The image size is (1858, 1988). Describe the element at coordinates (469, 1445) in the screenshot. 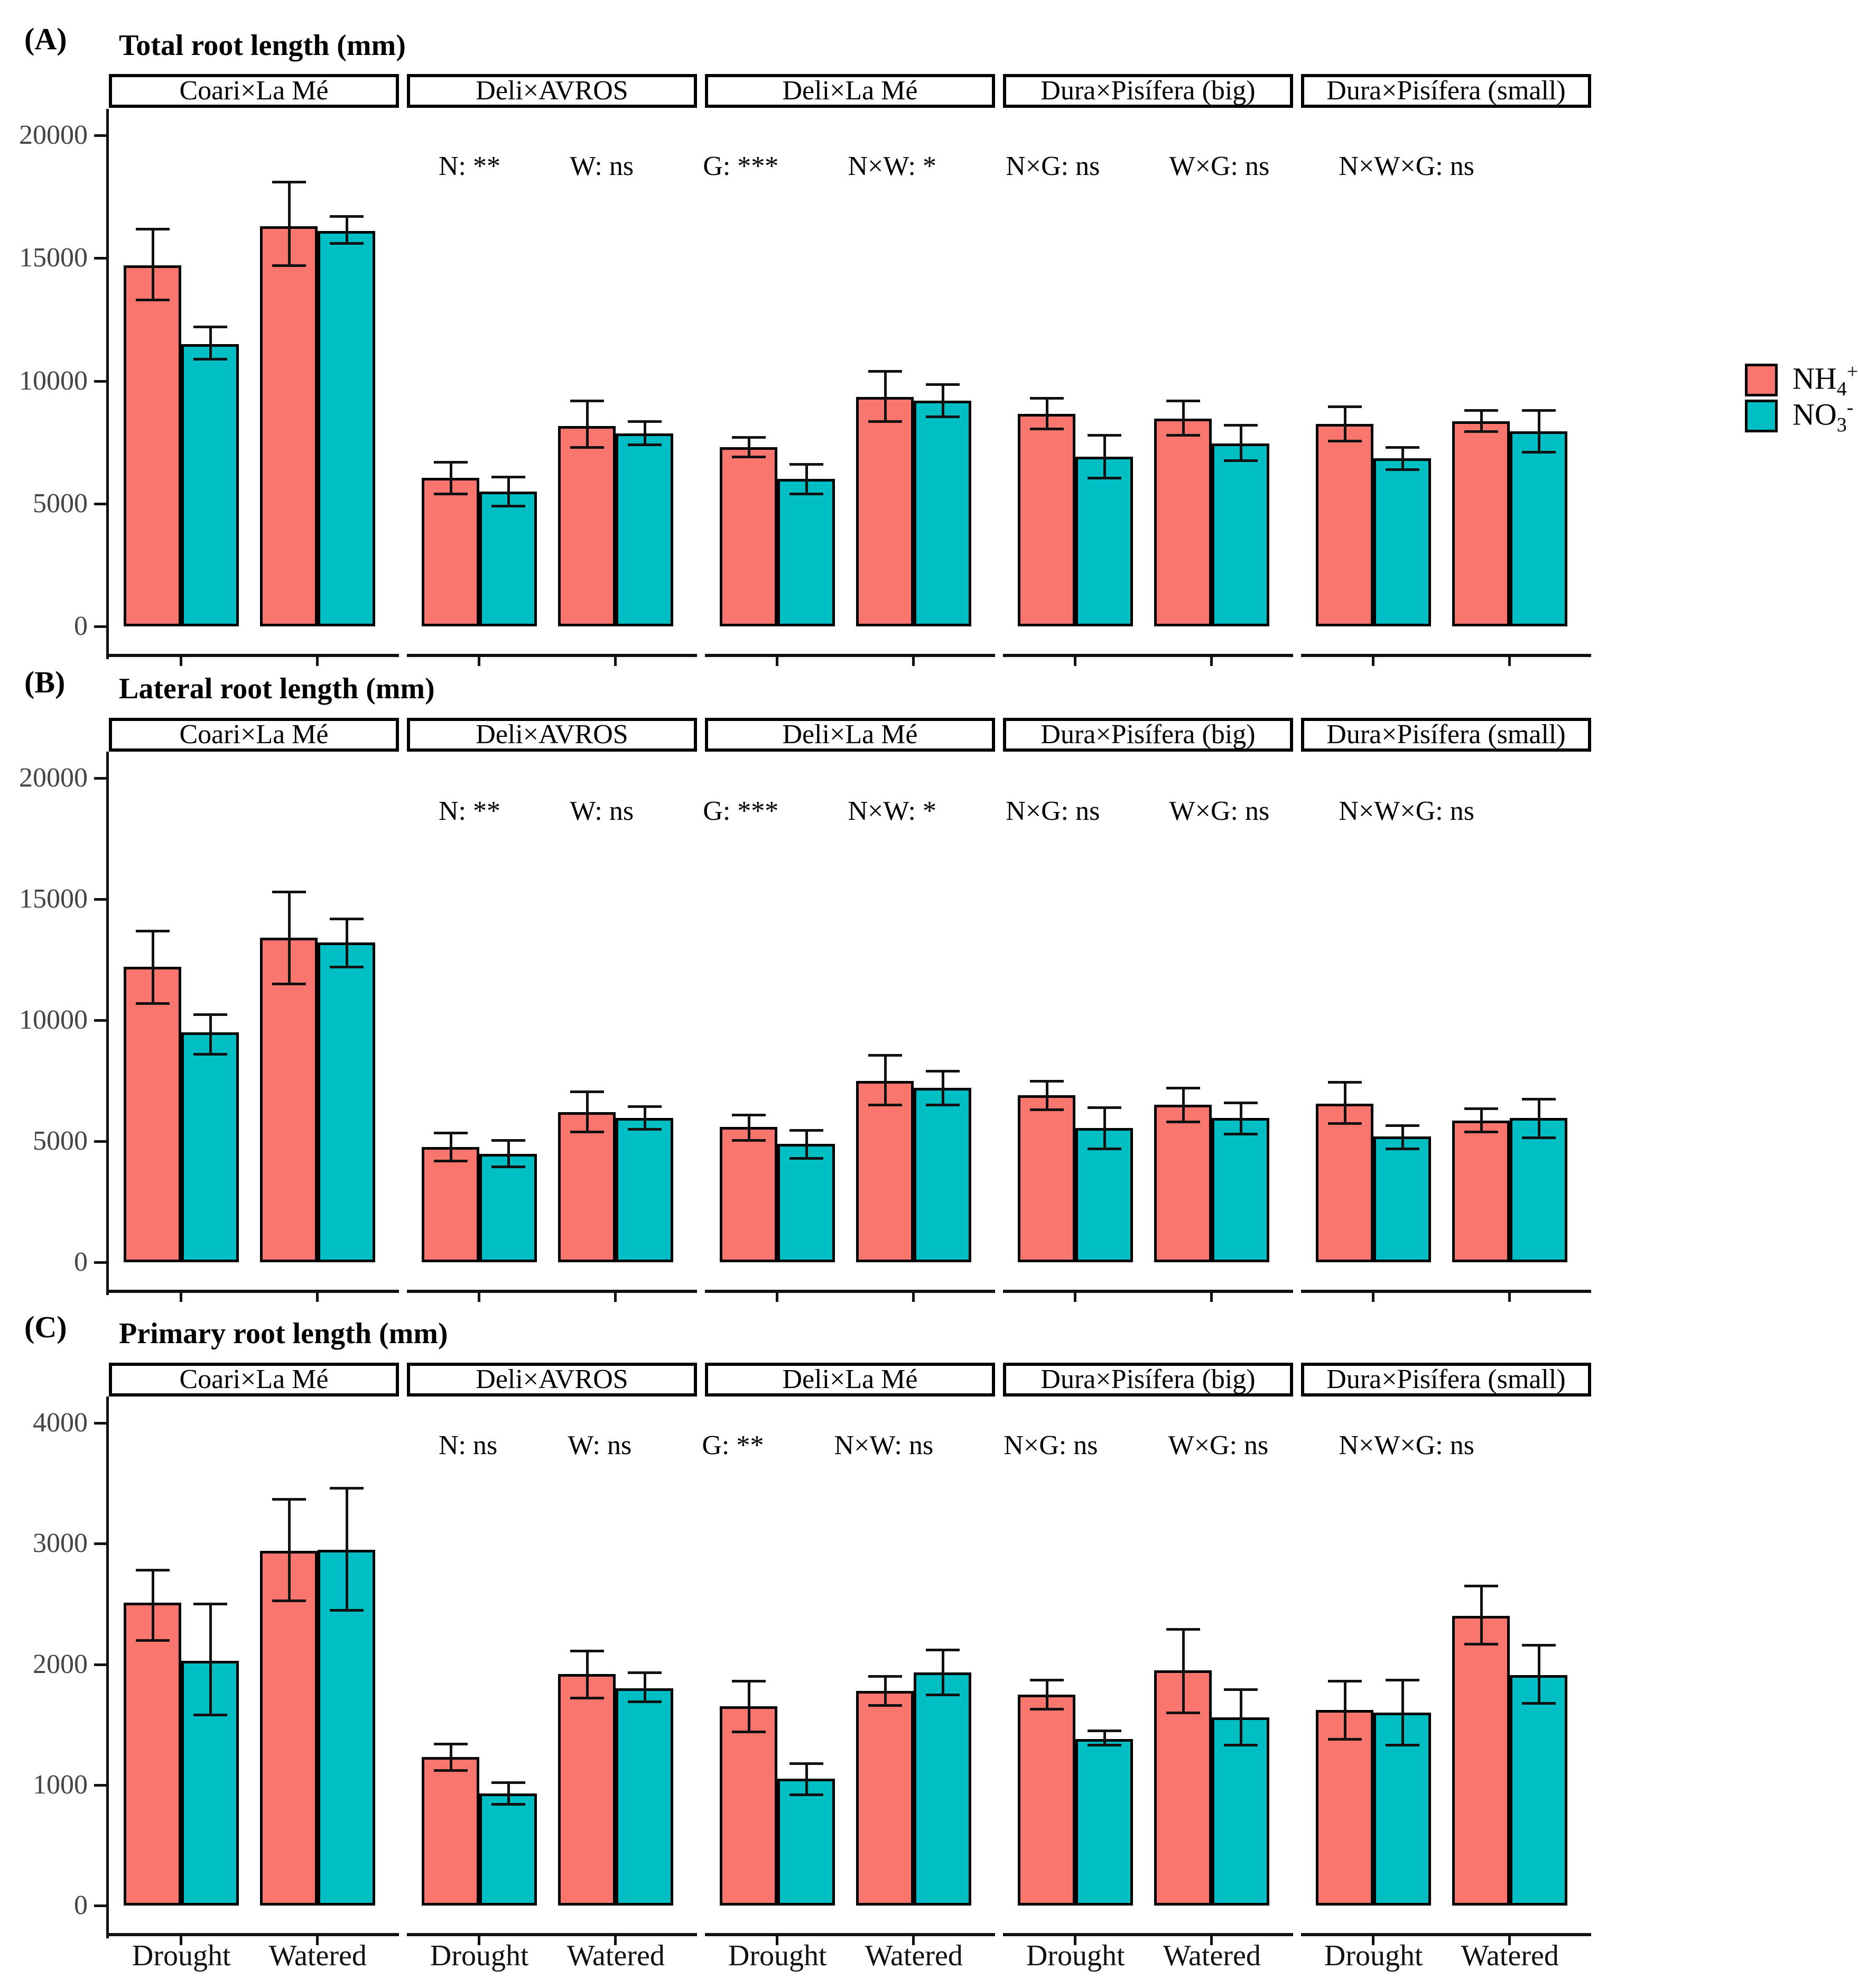

I see `stats-item: N: ns` at that location.